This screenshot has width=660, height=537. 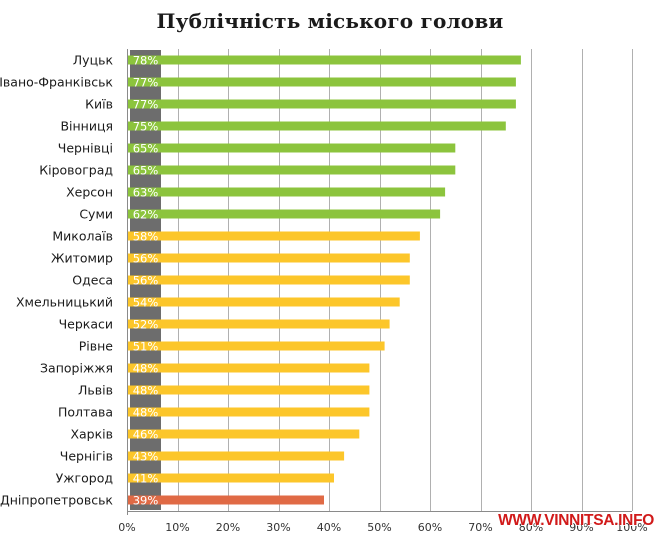 I want to click on x-tick-label: 30%, so click(x=278, y=527).